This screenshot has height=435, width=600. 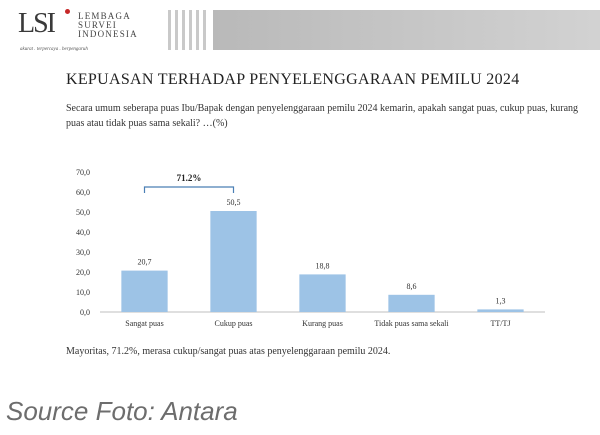 I want to click on y-tick-label: 50,0, so click(x=83, y=212).